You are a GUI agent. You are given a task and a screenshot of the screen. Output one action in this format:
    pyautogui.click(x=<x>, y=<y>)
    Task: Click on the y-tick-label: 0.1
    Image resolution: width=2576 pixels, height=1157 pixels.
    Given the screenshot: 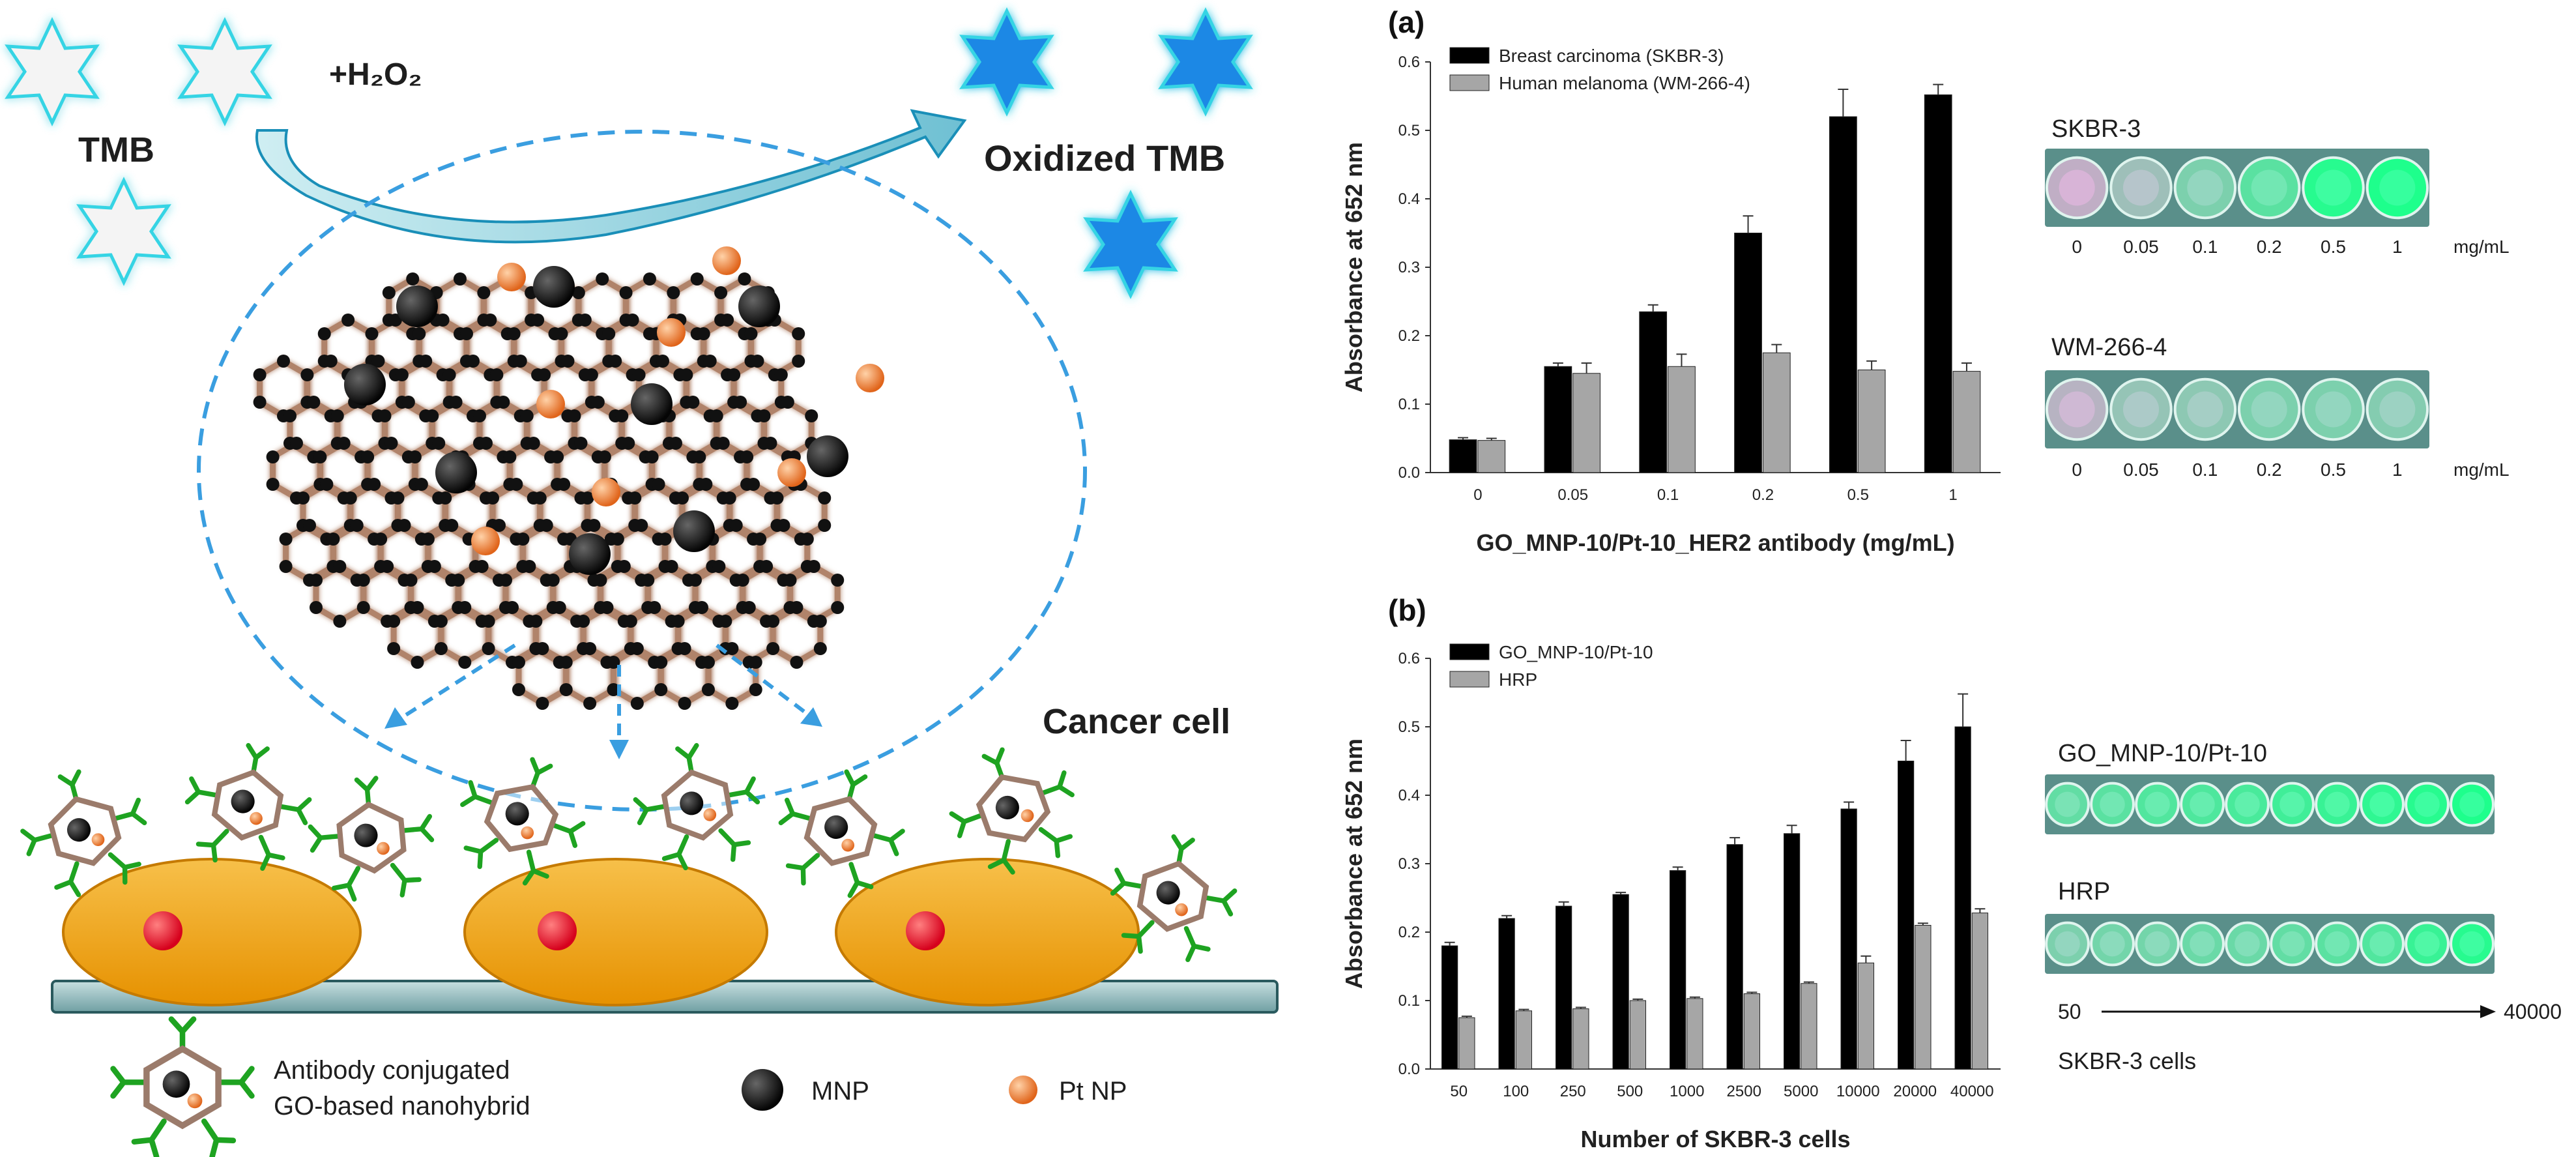 What is the action you would take?
    pyautogui.click(x=1409, y=1001)
    